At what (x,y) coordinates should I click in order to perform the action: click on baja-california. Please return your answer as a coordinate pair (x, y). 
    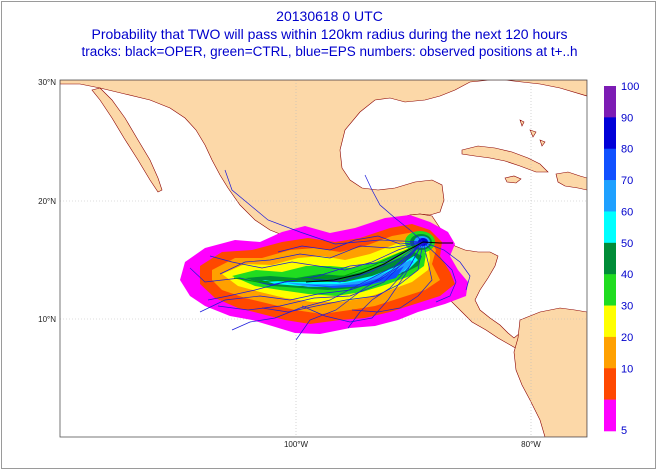
    Looking at the image, I should click on (127, 140).